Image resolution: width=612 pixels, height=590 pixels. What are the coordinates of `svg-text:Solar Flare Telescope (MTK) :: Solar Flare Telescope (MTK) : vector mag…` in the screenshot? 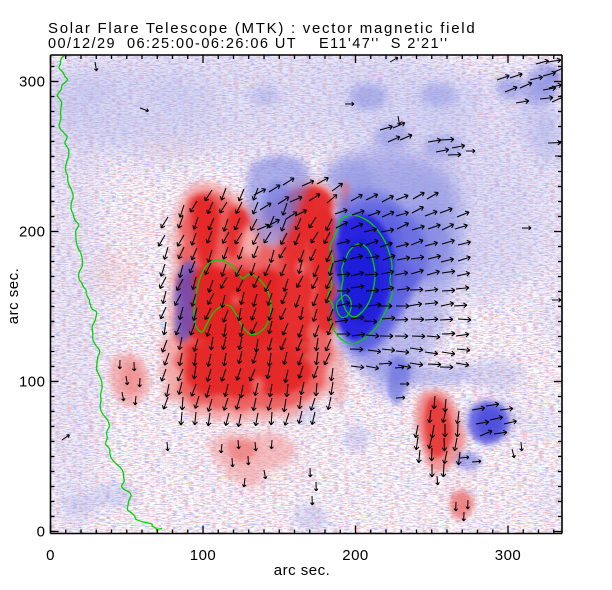 It's located at (262, 28).